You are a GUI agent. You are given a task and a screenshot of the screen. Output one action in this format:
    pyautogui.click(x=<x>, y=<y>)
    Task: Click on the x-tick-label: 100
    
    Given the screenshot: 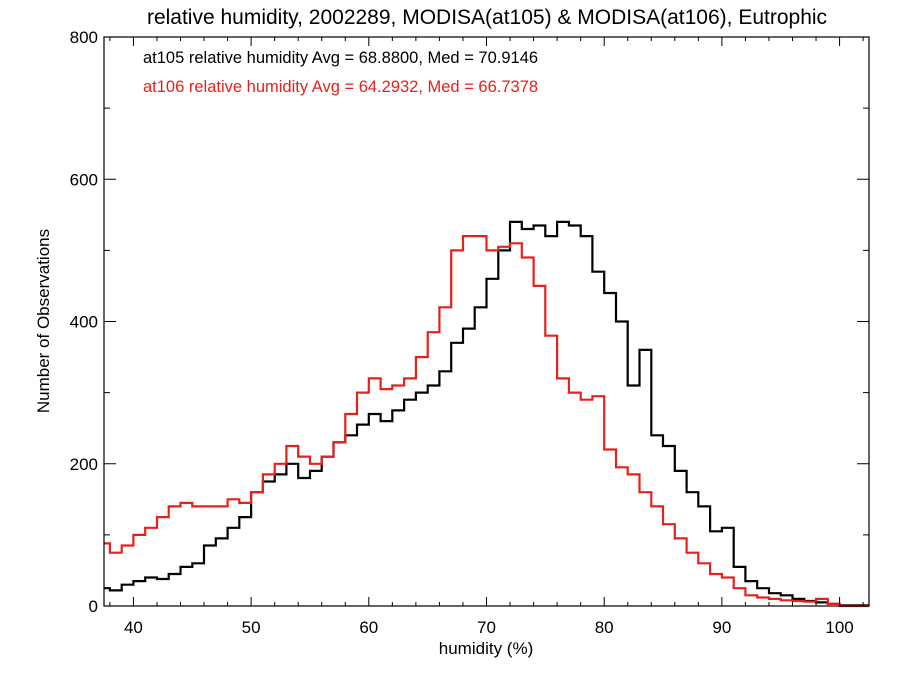 What is the action you would take?
    pyautogui.click(x=839, y=627)
    